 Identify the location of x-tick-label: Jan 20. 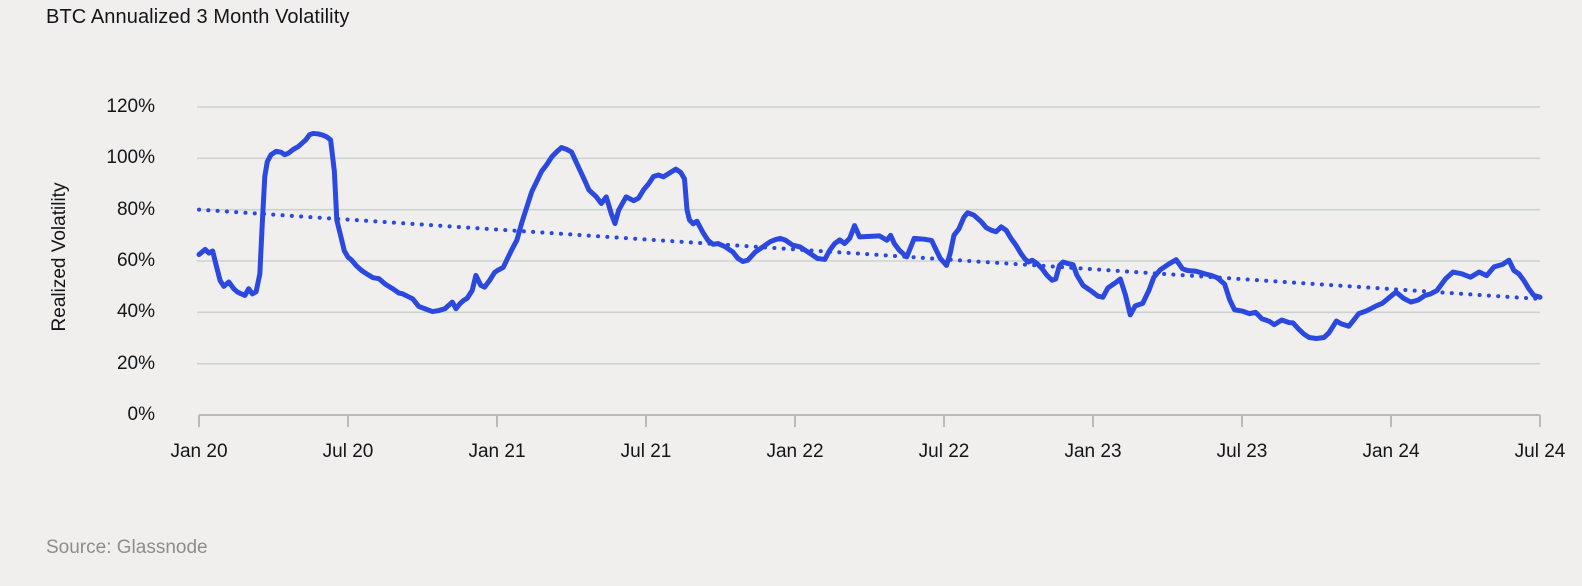
(199, 451).